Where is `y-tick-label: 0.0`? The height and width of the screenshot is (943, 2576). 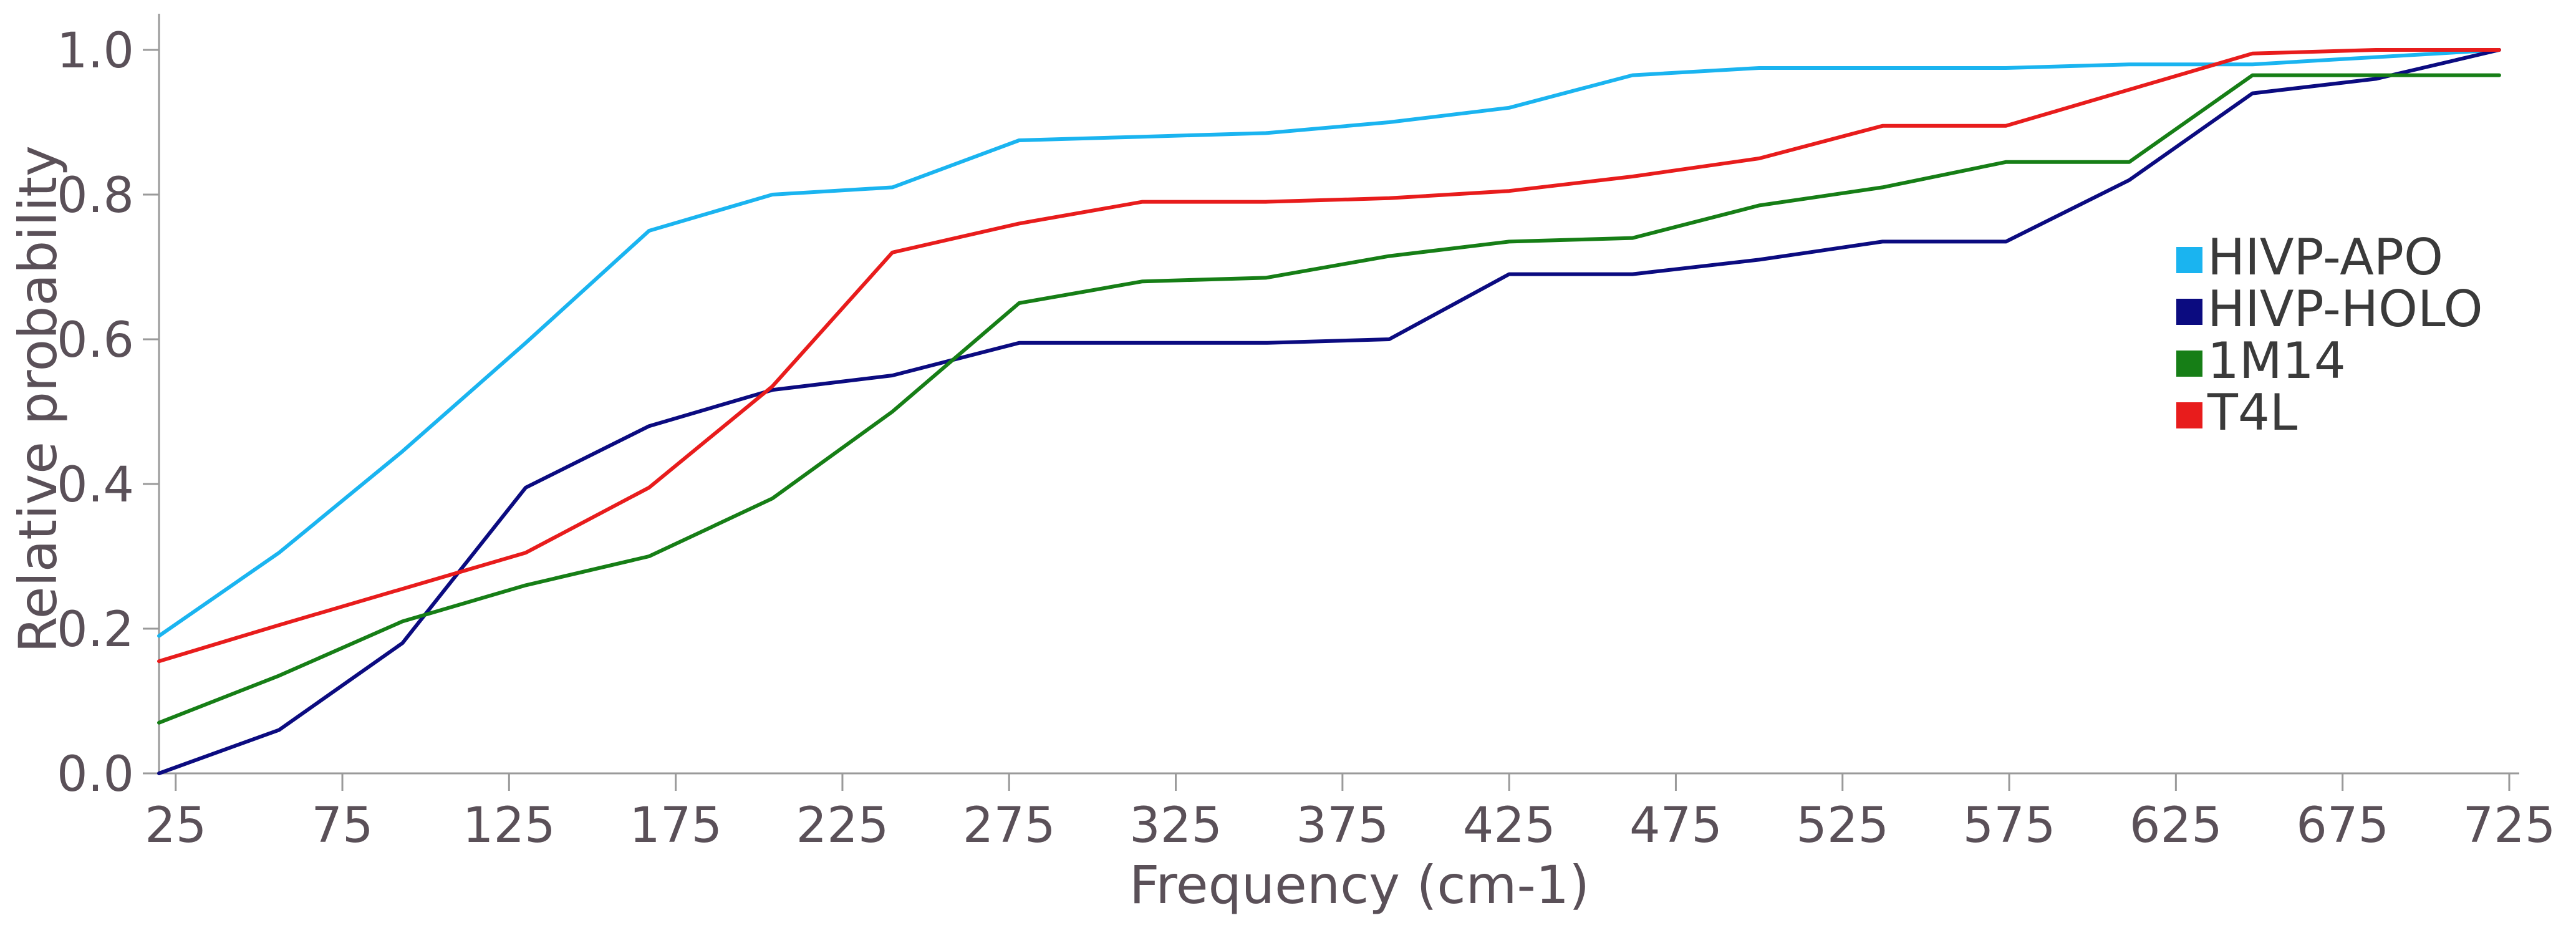 y-tick-label: 0.0 is located at coordinates (95, 775).